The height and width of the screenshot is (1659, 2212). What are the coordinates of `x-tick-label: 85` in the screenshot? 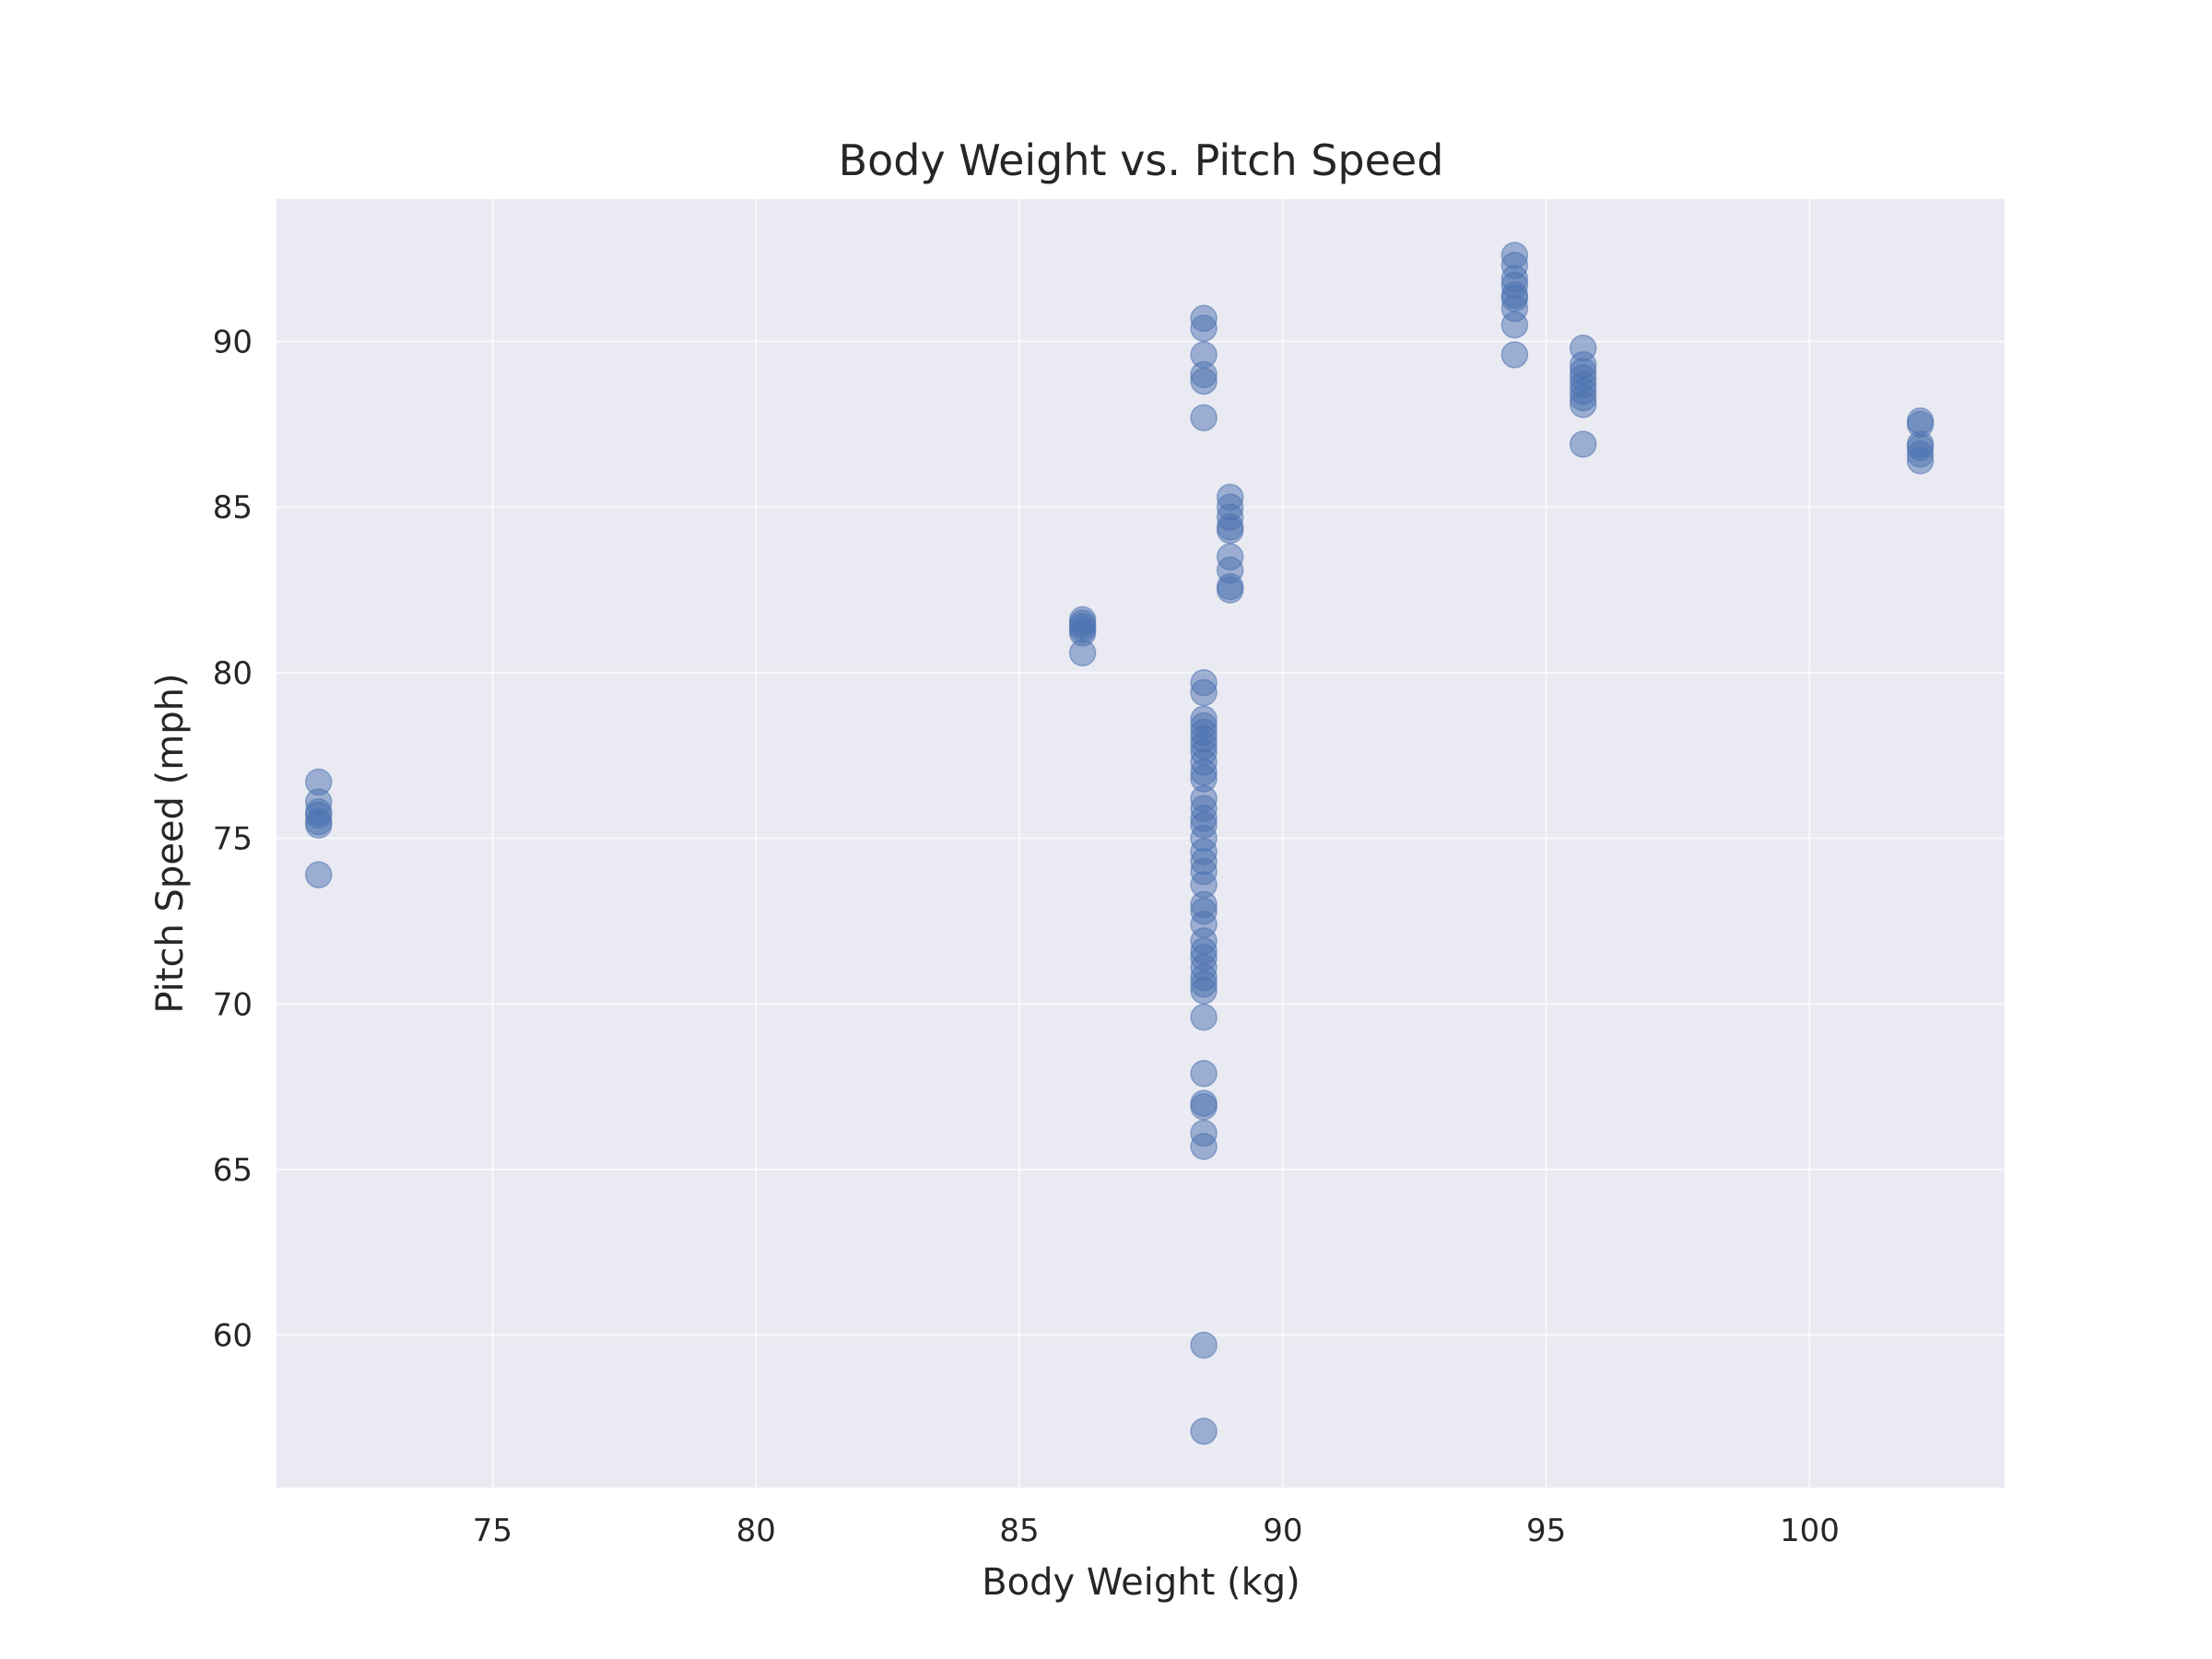 It's located at (1019, 1530).